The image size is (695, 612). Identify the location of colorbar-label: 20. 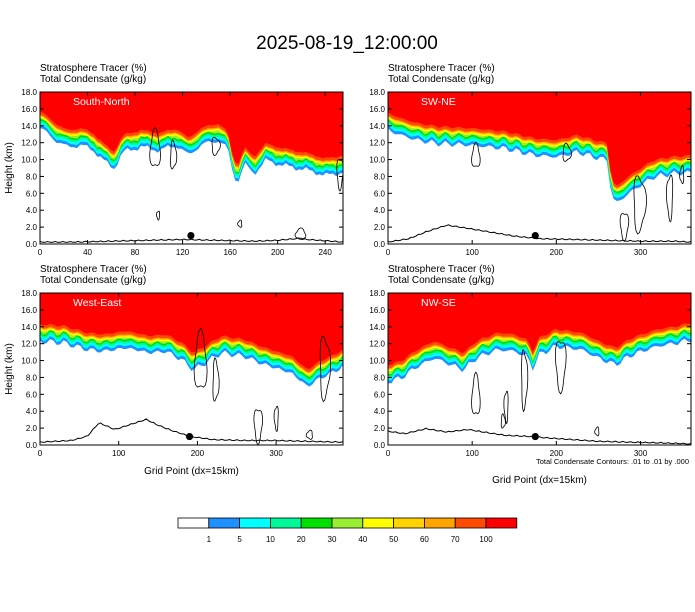
(301, 539).